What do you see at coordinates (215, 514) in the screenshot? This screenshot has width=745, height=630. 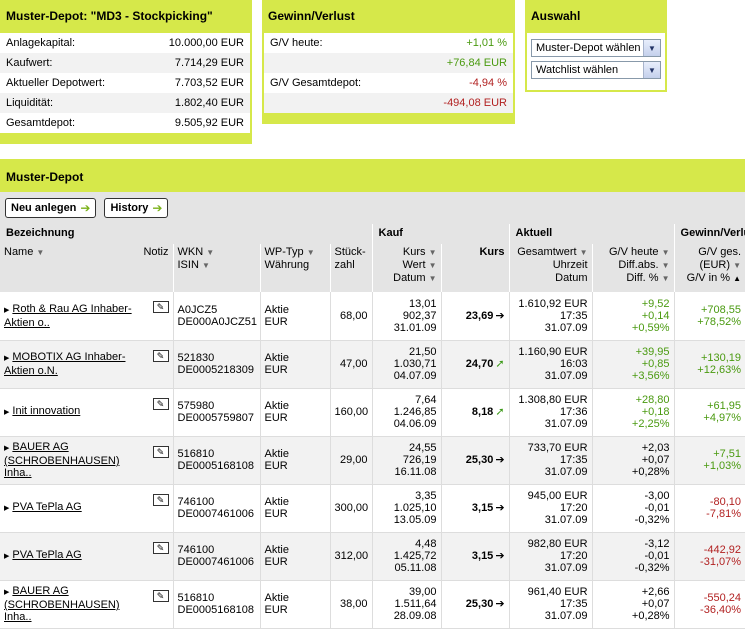 I see `isin-value: DE0007461006` at bounding box center [215, 514].